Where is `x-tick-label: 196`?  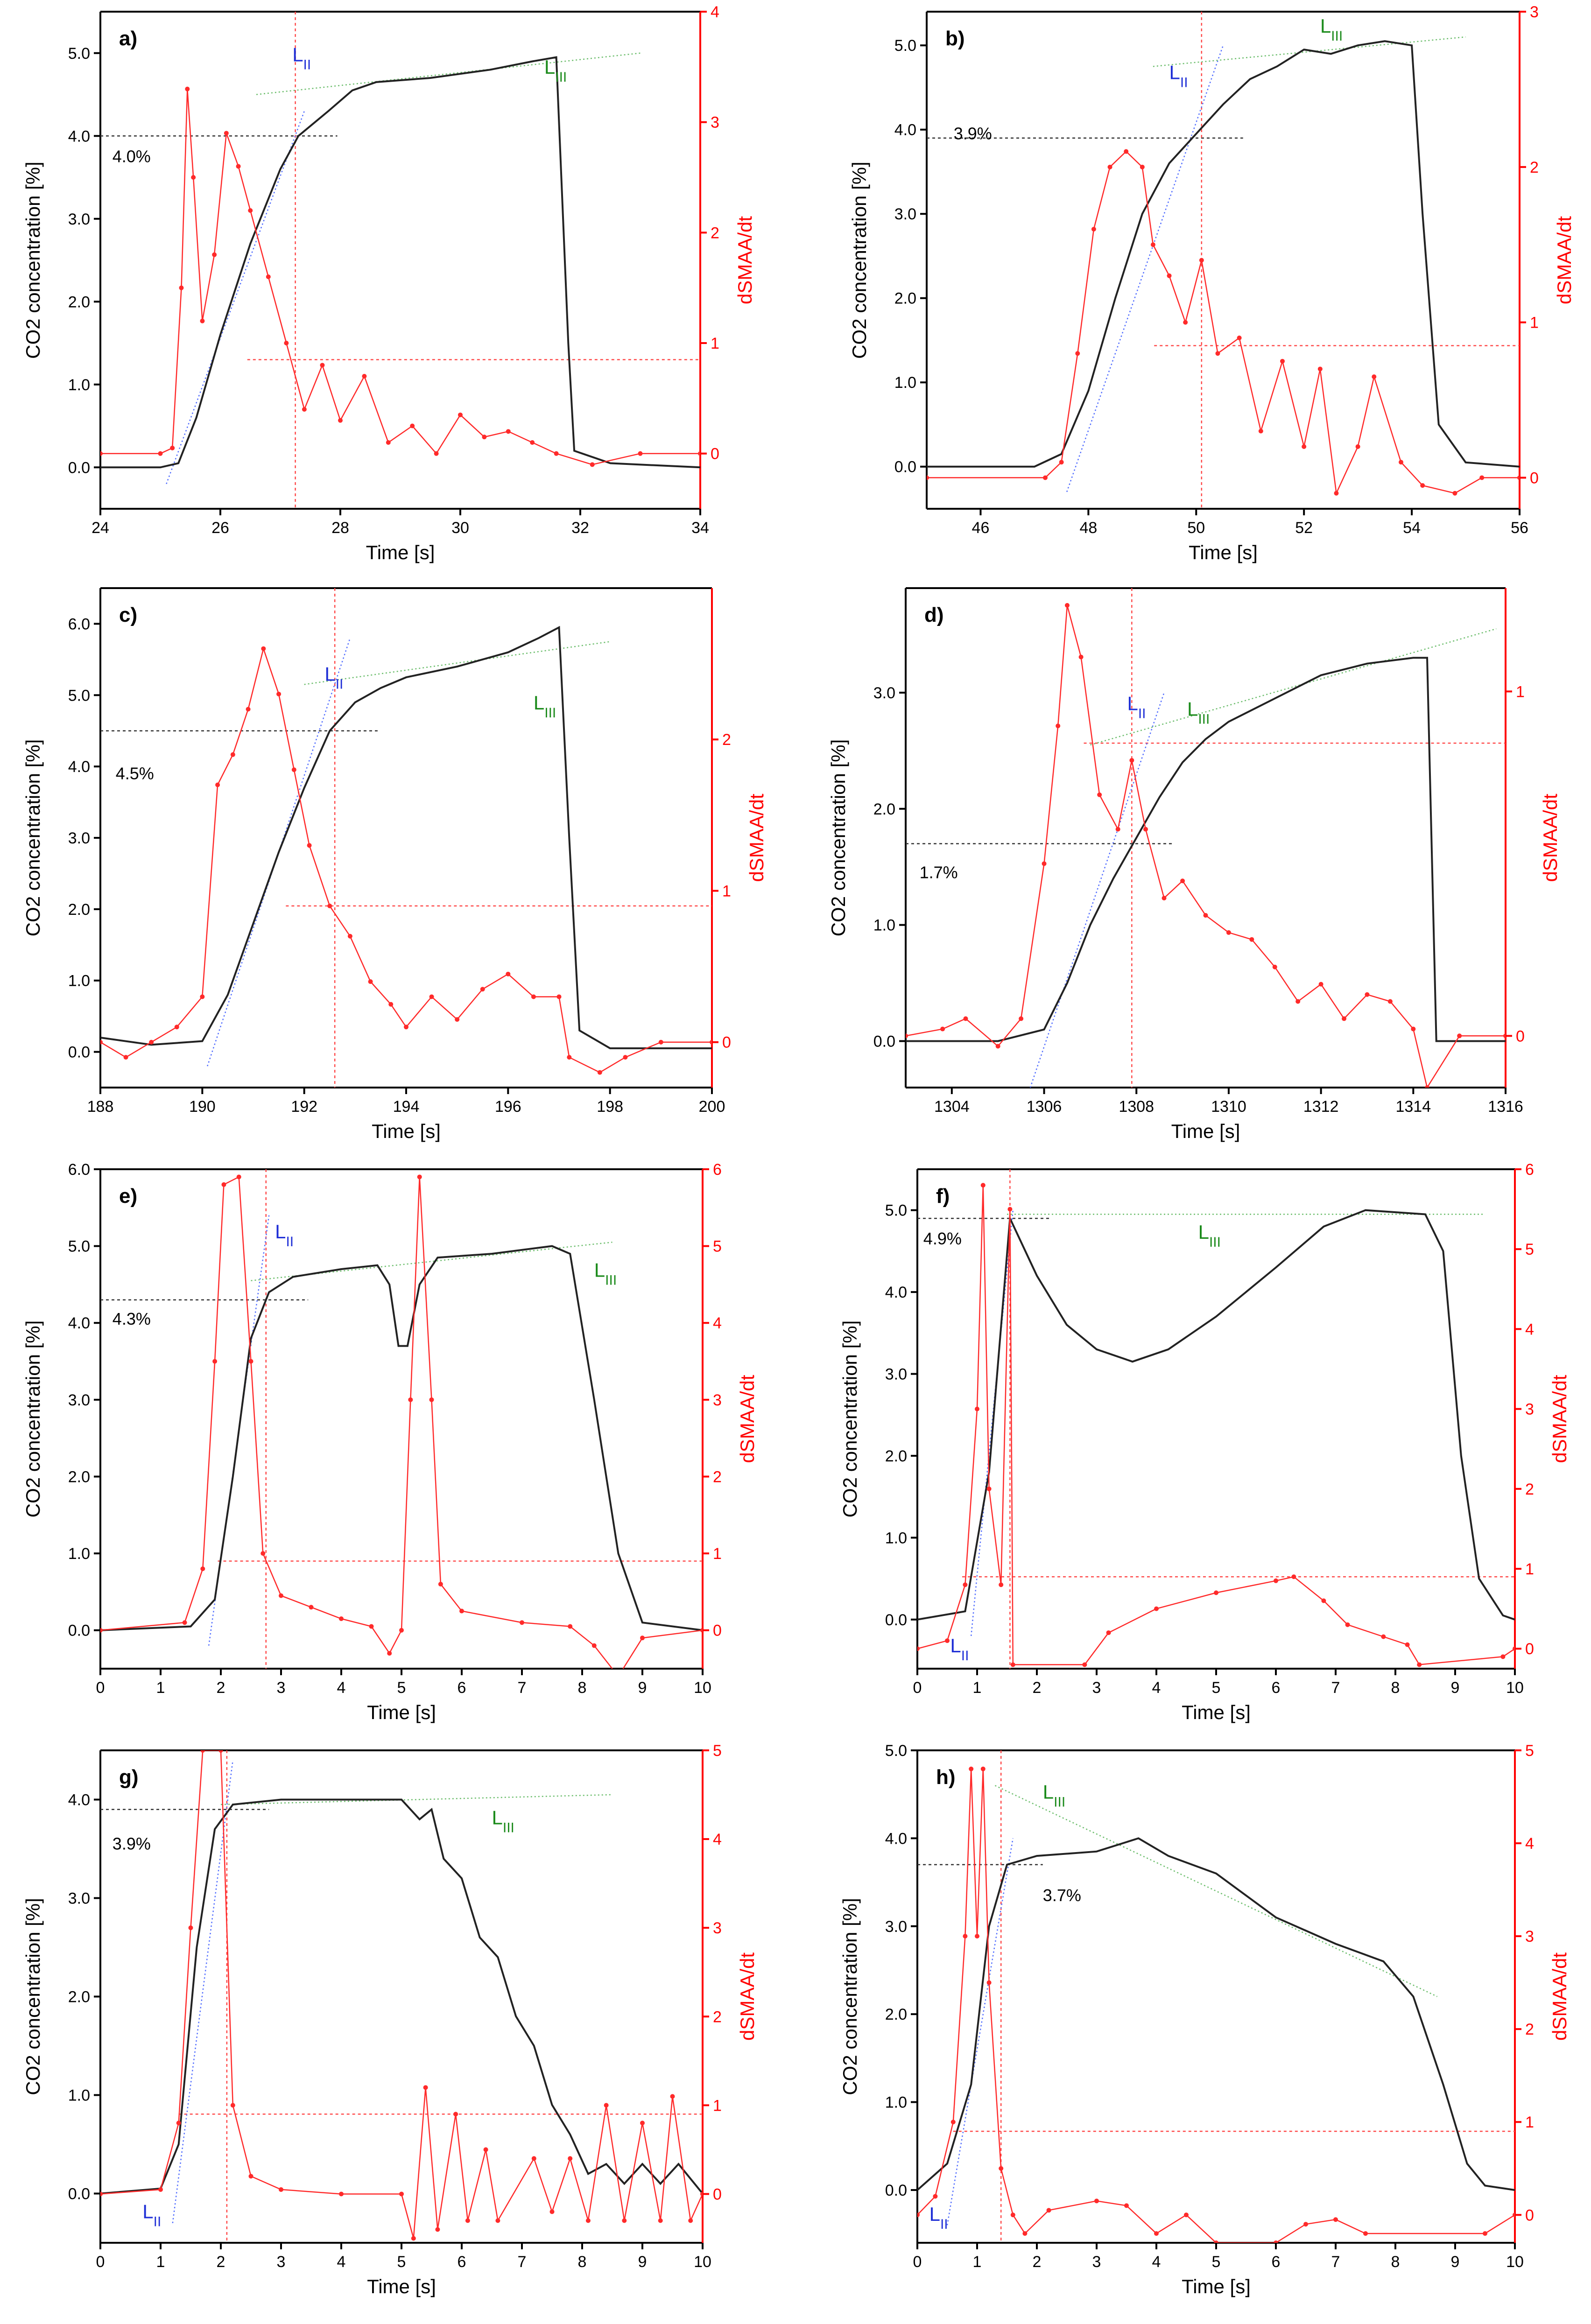 x-tick-label: 196 is located at coordinates (508, 1107).